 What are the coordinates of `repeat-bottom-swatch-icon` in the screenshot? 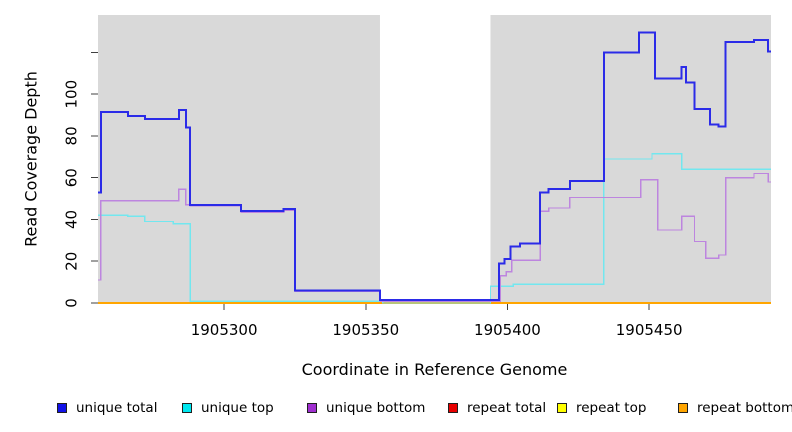 It's located at (683, 408).